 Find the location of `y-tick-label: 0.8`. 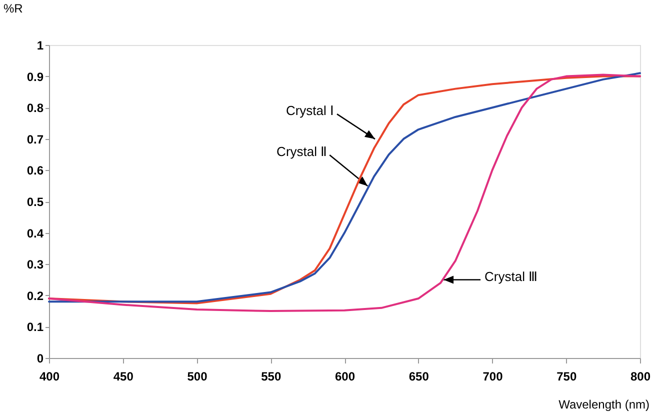

y-tick-label: 0.8 is located at coordinates (35, 108).